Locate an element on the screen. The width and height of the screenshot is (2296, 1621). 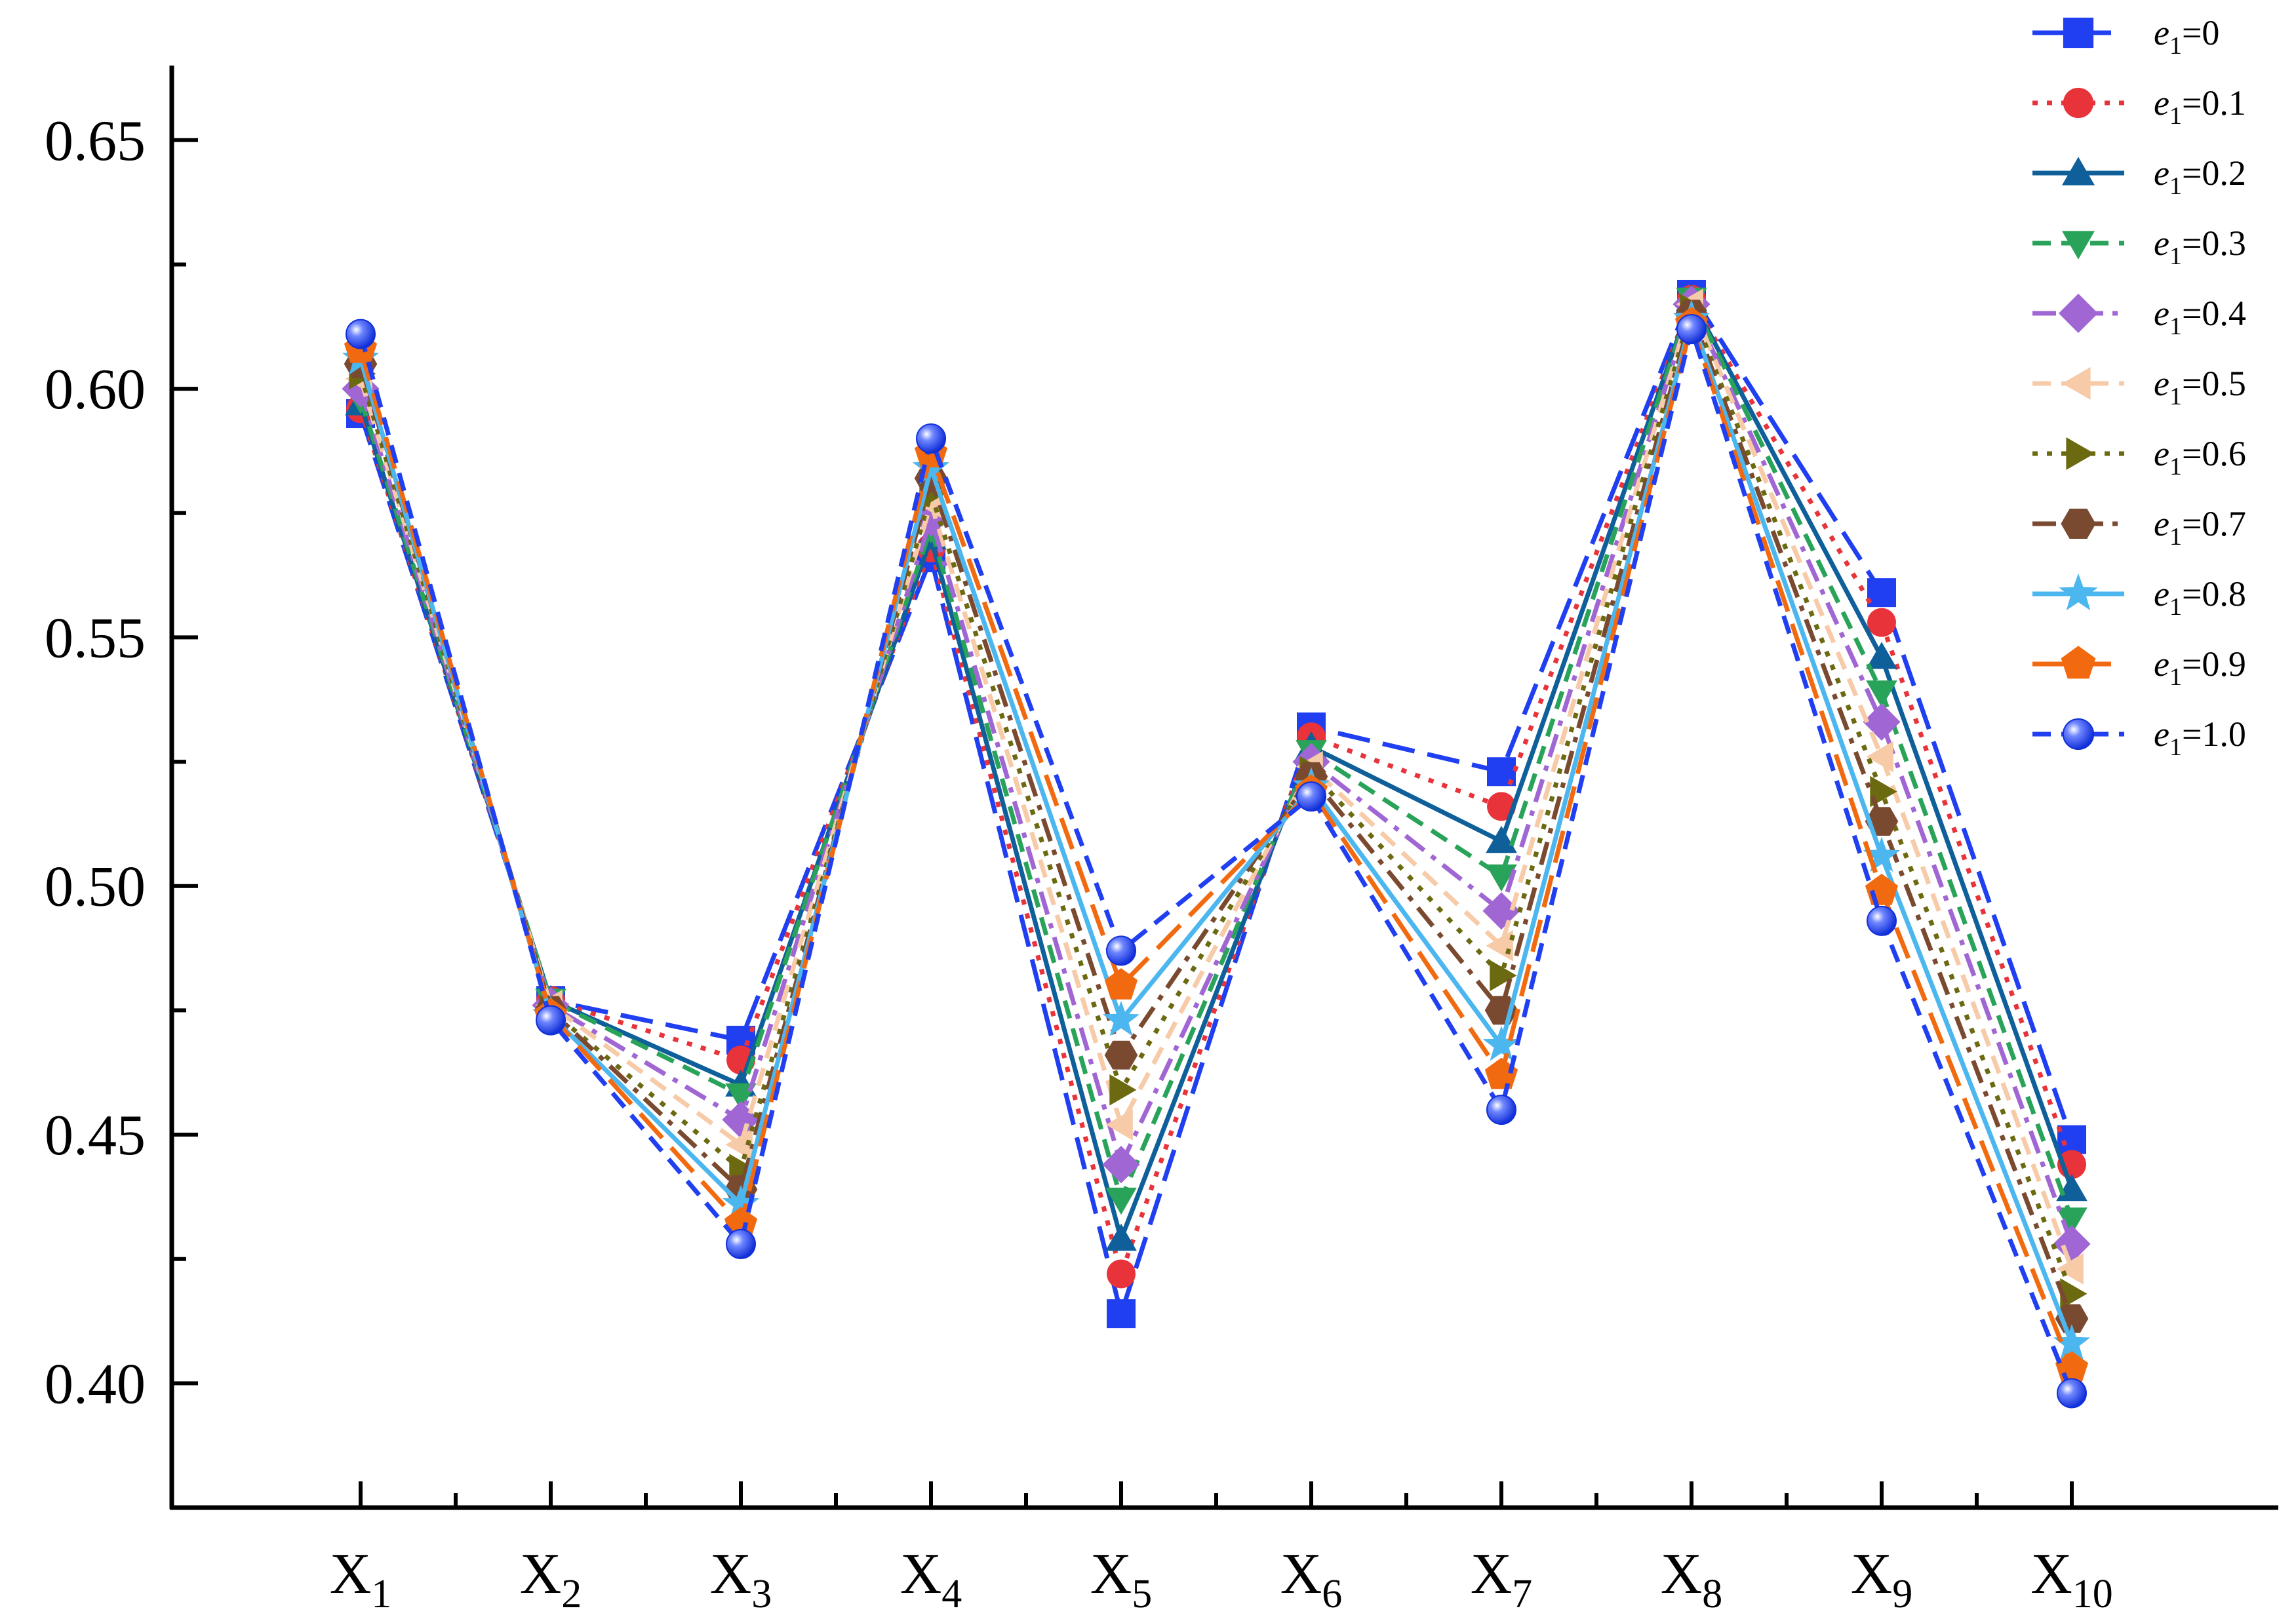
x-tick-label: X4 is located at coordinates (931, 1579).